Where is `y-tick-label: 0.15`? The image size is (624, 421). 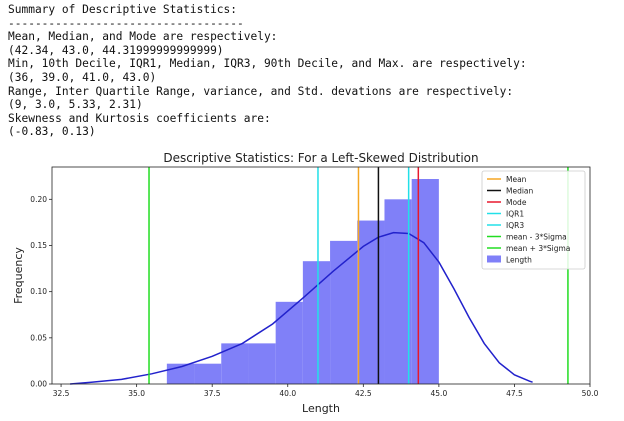 y-tick-label: 0.15 is located at coordinates (38, 245).